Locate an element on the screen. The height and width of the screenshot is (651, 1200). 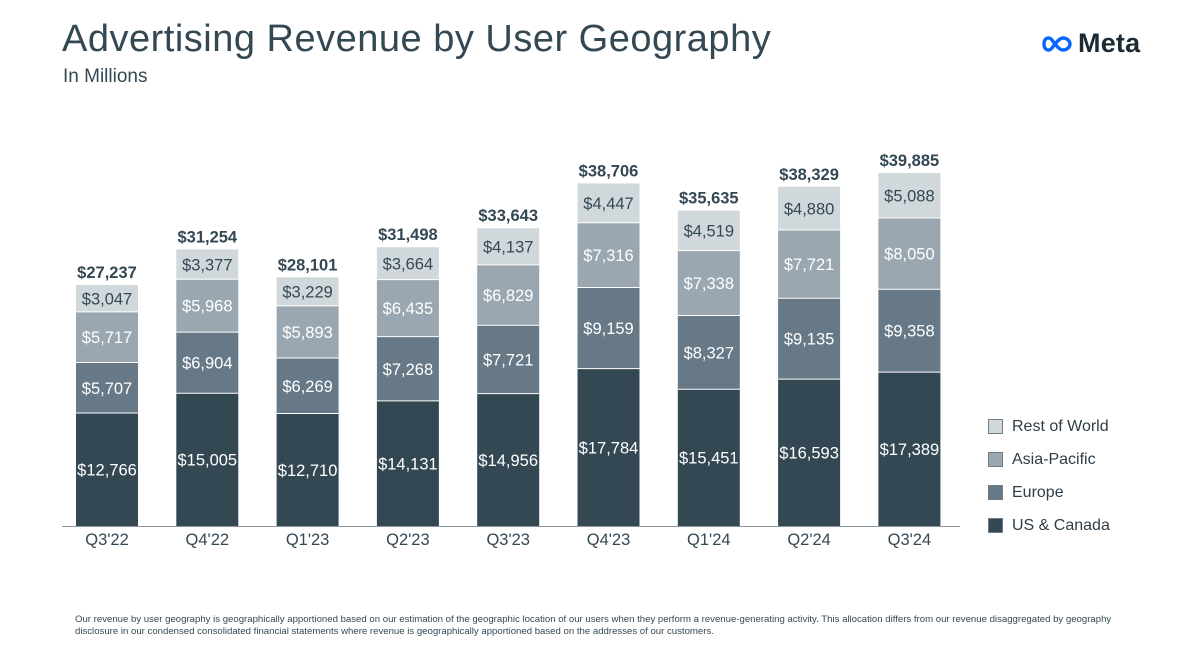
legend-label: US & Canada is located at coordinates (1061, 525).